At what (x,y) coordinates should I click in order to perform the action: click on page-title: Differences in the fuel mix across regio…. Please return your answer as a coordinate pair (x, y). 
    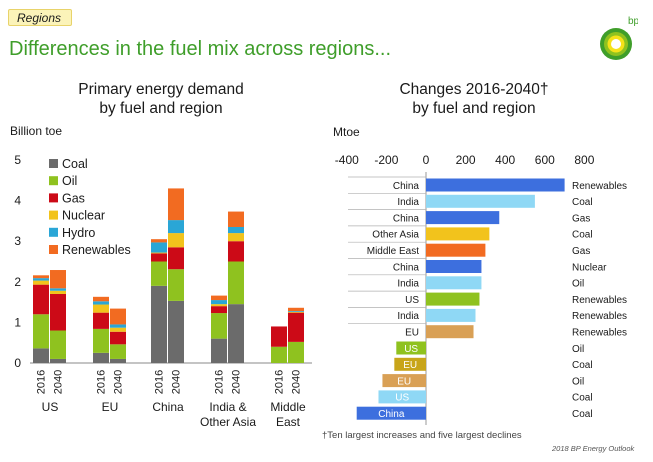
    Looking at the image, I should click on (200, 49).